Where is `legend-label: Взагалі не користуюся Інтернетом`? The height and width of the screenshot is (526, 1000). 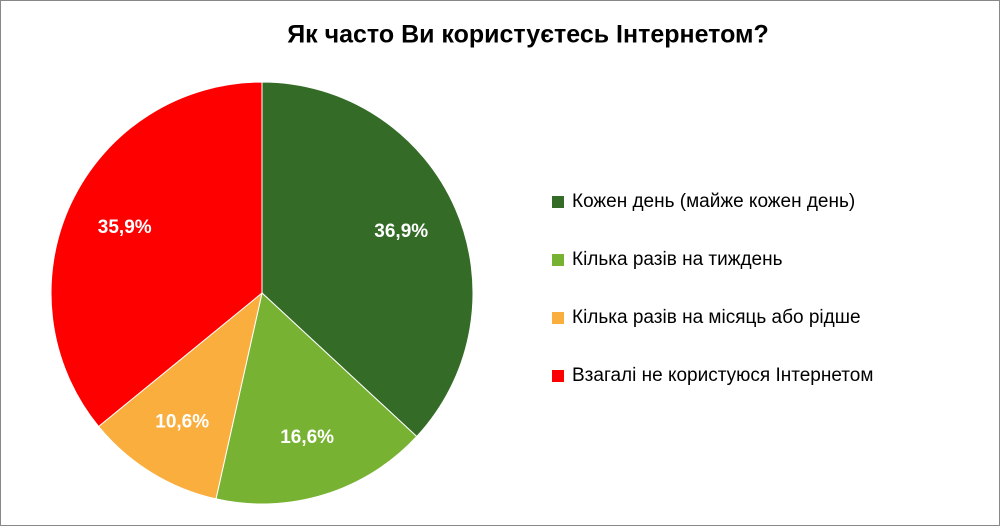
legend-label: Взагалі не користуюся Інтернетом is located at coordinates (722, 375).